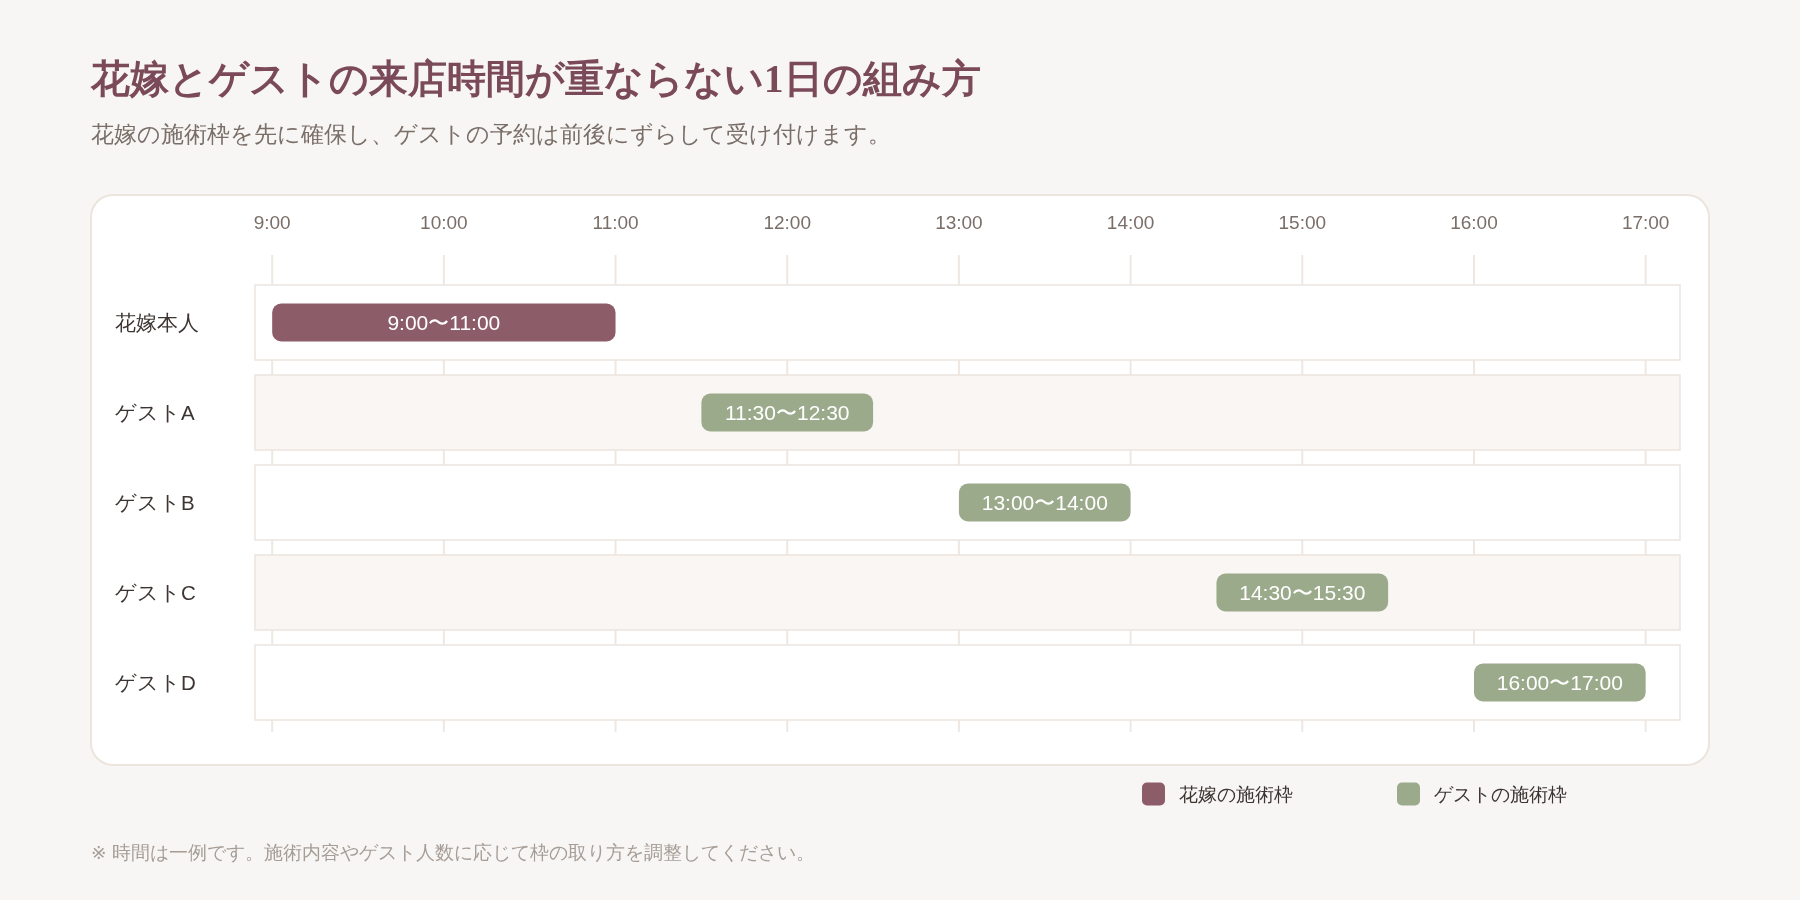 The width and height of the screenshot is (1800, 900). Describe the element at coordinates (1559, 682) in the screenshot. I see `data-label: 16:00〜17:00` at that location.